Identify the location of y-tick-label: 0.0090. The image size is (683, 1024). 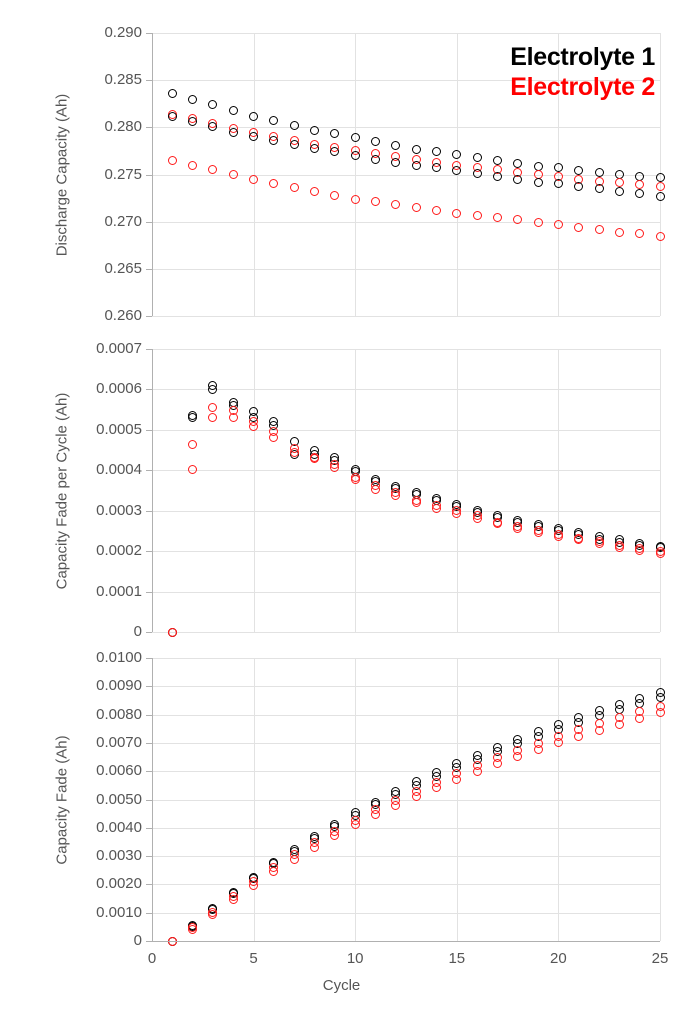
(119, 685).